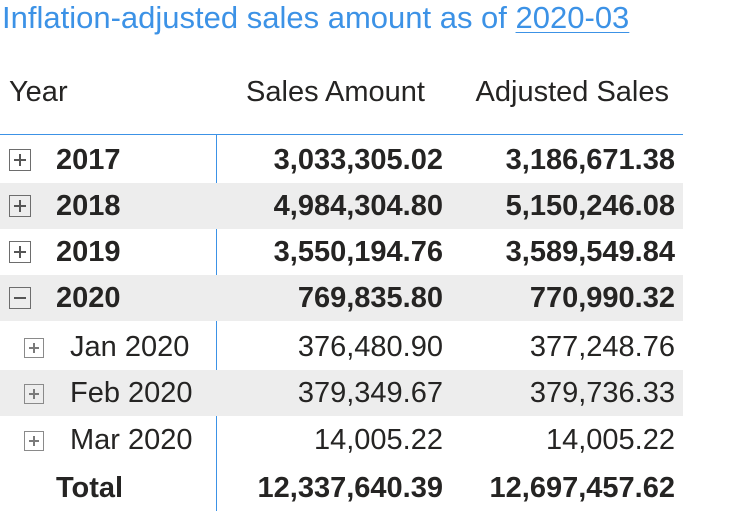 This screenshot has height=511, width=742. I want to click on row-label: 2017, so click(88, 160).